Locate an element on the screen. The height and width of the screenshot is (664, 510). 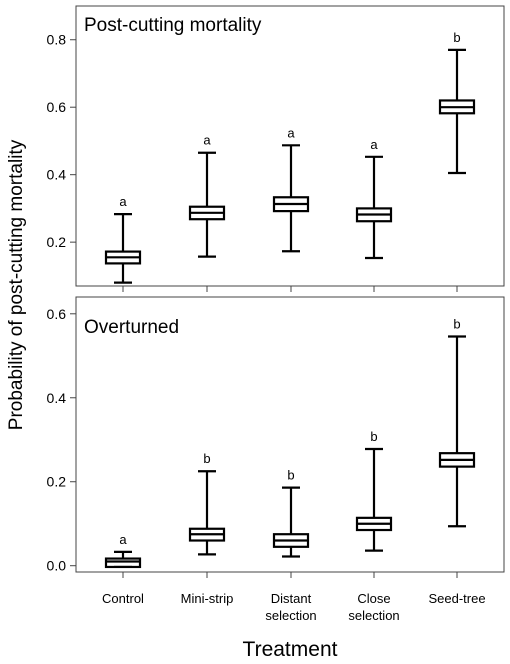
iqr-box is located at coordinates (123, 563).